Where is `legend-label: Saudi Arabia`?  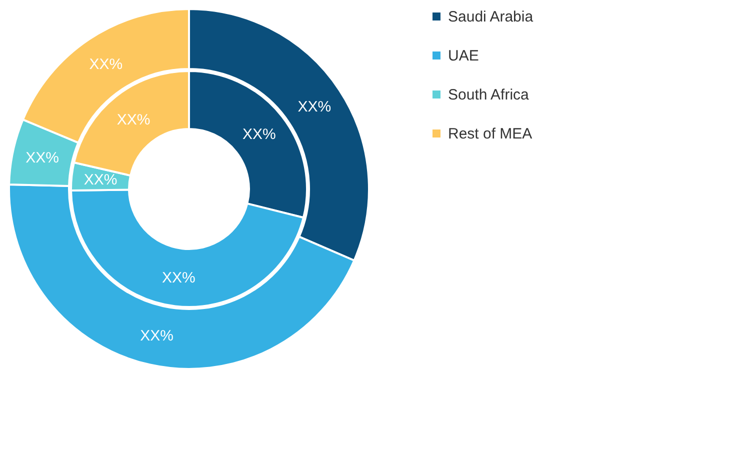
legend-label: Saudi Arabia is located at coordinates (491, 17).